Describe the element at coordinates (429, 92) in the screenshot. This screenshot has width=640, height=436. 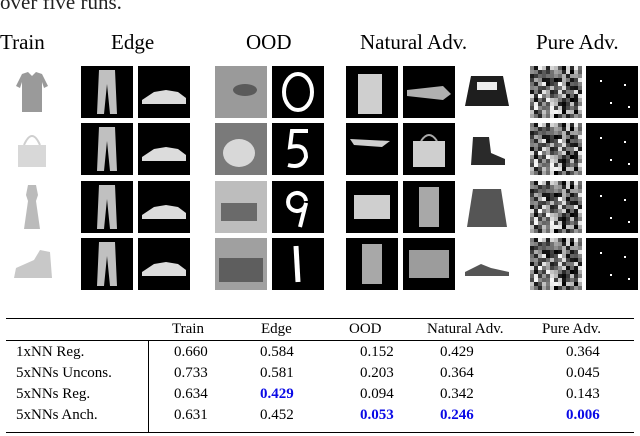
I see `shoe-like-icon` at that location.